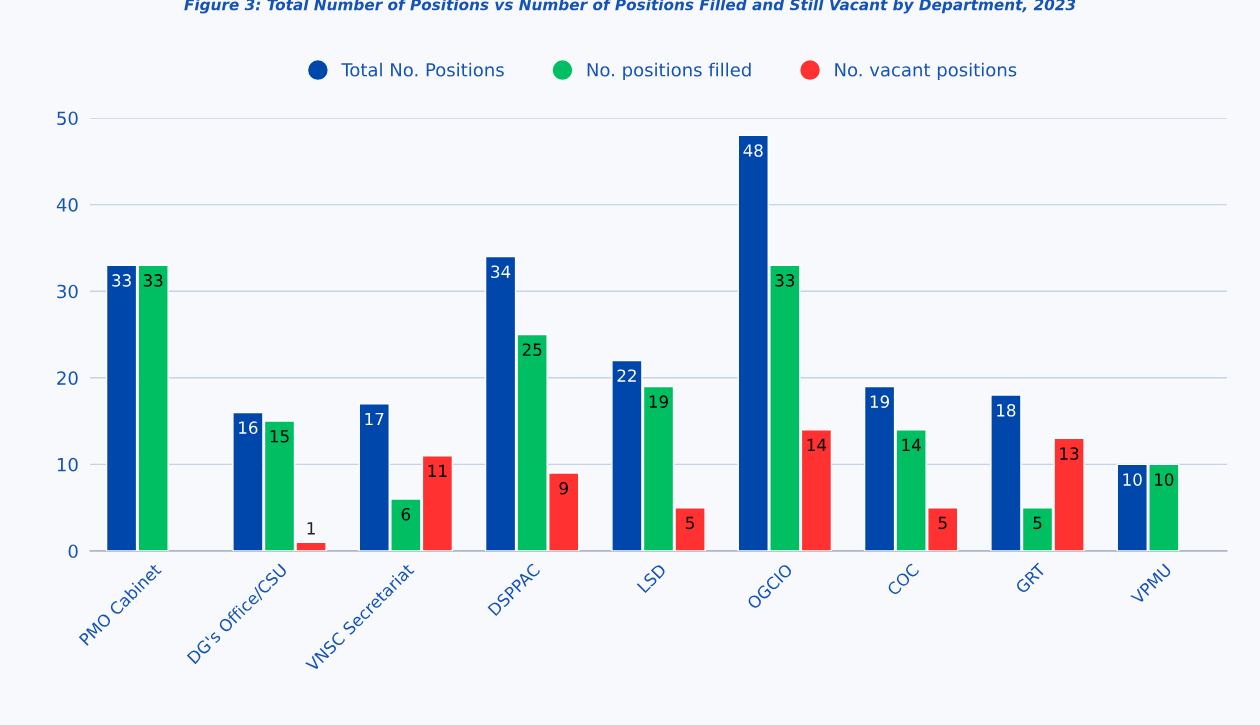  What do you see at coordinates (73, 551) in the screenshot?
I see `y-tick-label: 0` at bounding box center [73, 551].